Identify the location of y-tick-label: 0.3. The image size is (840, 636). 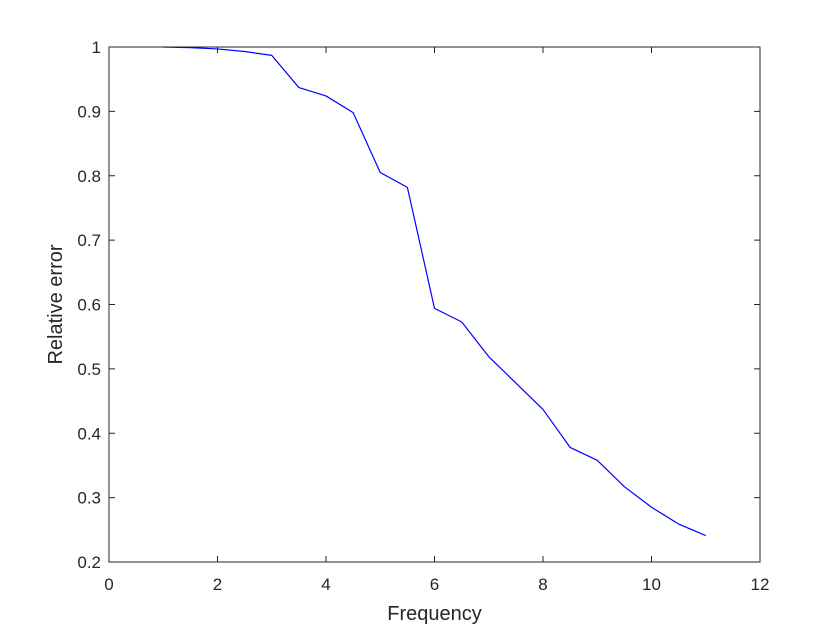
(89, 498).